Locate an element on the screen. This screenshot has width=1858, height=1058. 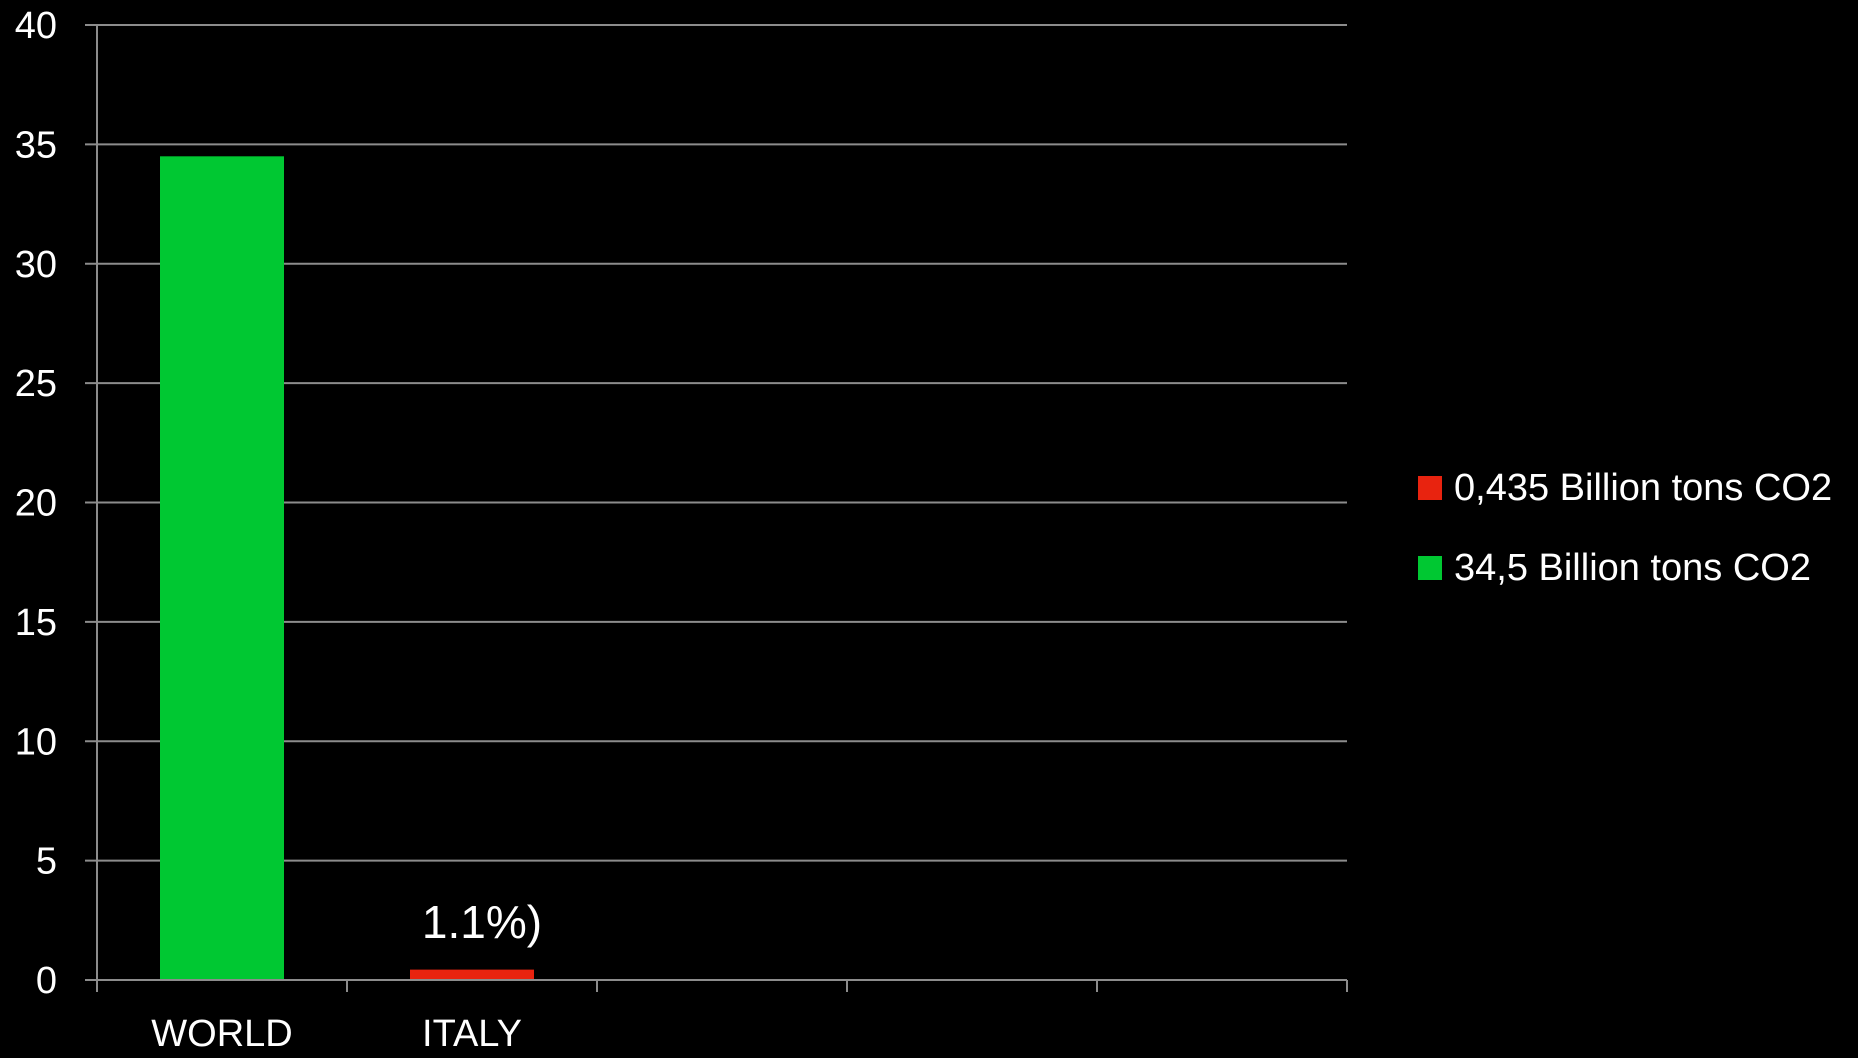
legend-swatch-red is located at coordinates (1430, 488).